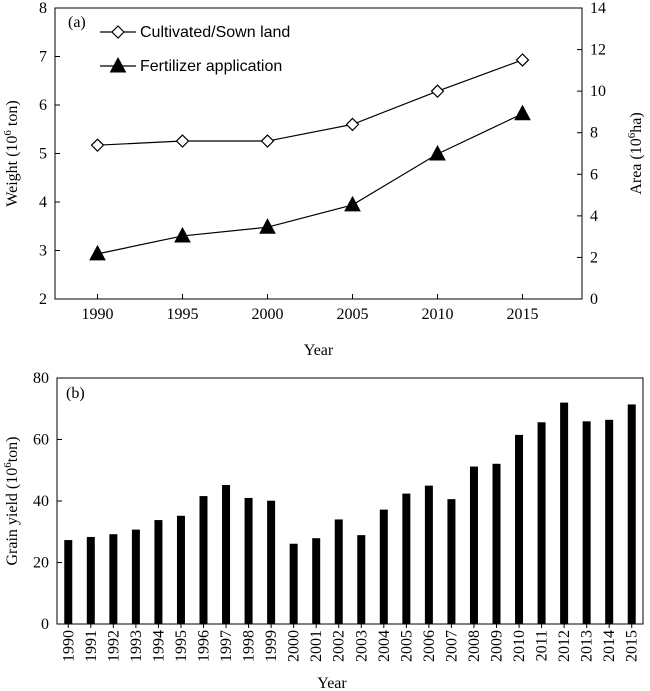  I want to click on y-axis-label-left-sup: 6, so click(8, 133).